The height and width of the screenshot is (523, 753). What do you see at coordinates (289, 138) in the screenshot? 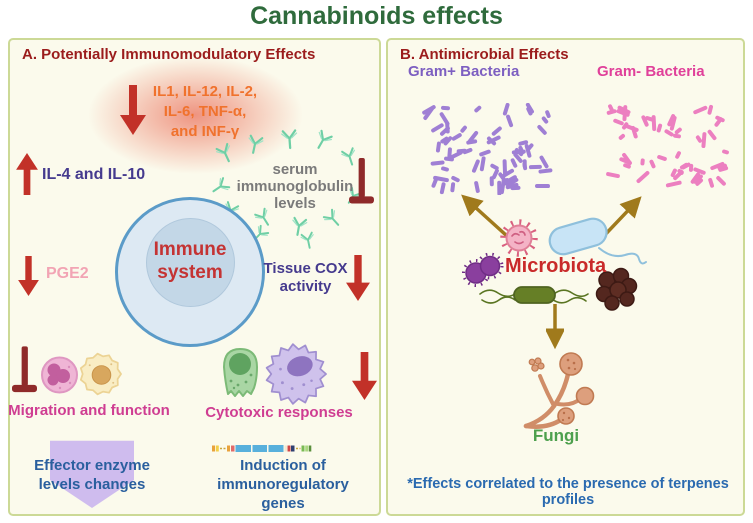
I see `antibody-icon` at bounding box center [289, 138].